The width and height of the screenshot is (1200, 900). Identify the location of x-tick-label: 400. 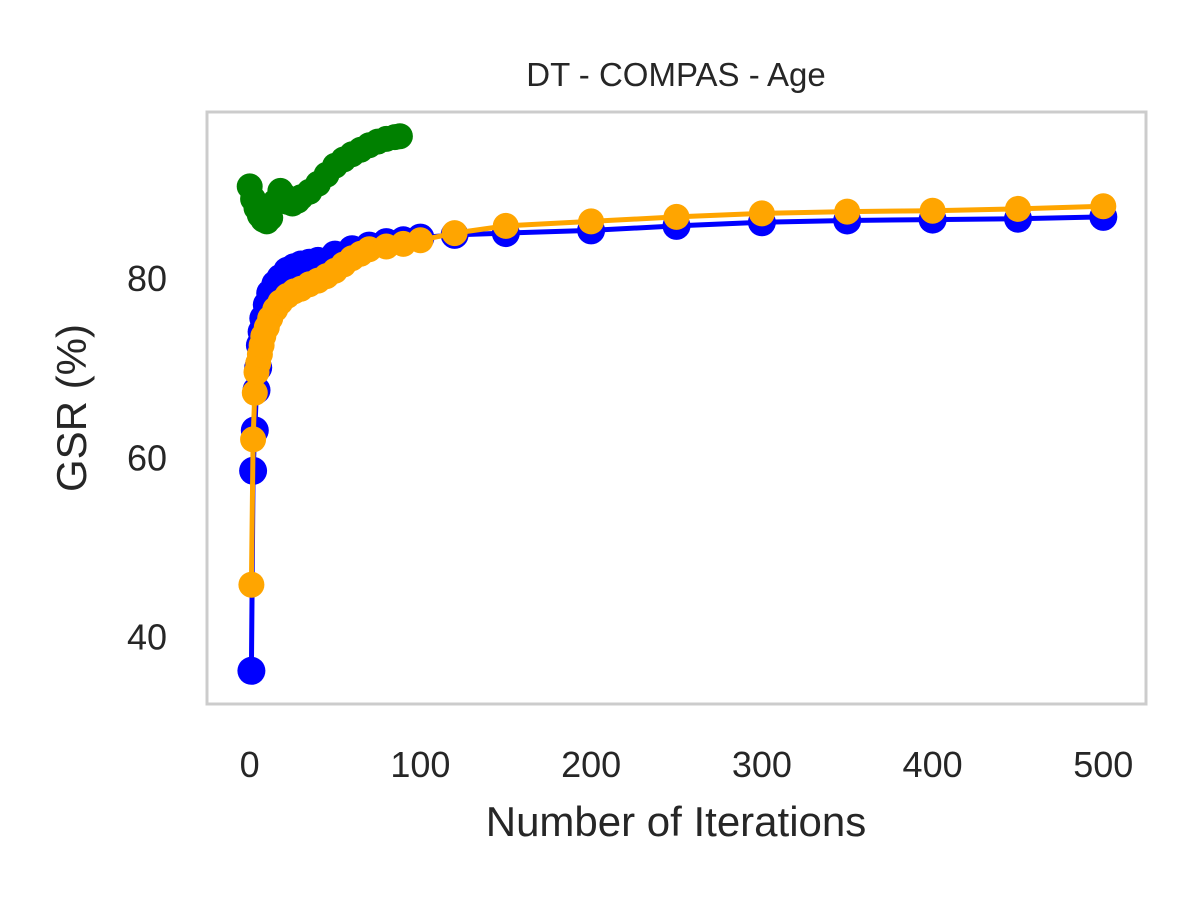
(933, 764).